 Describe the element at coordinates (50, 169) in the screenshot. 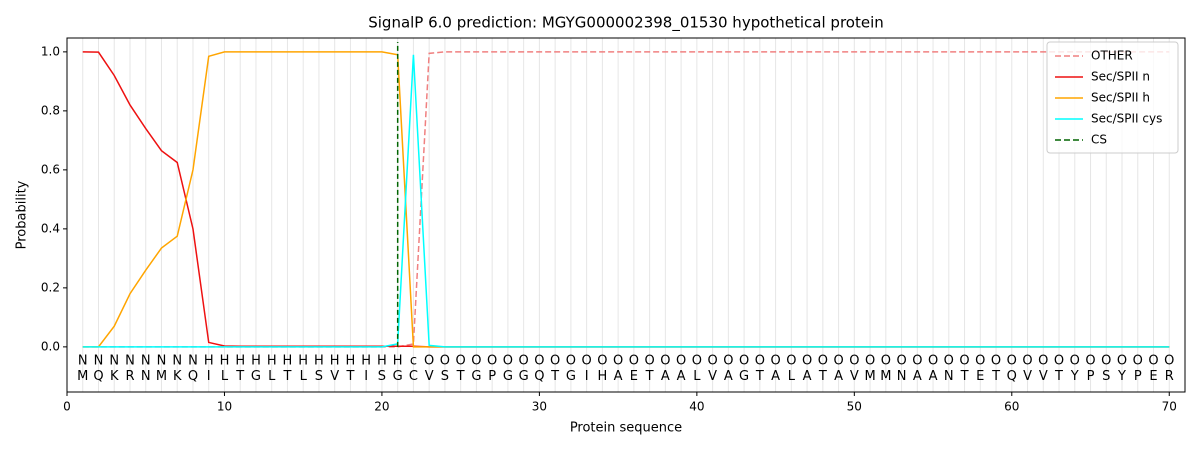

I see `y-tick-label: 0.6` at that location.